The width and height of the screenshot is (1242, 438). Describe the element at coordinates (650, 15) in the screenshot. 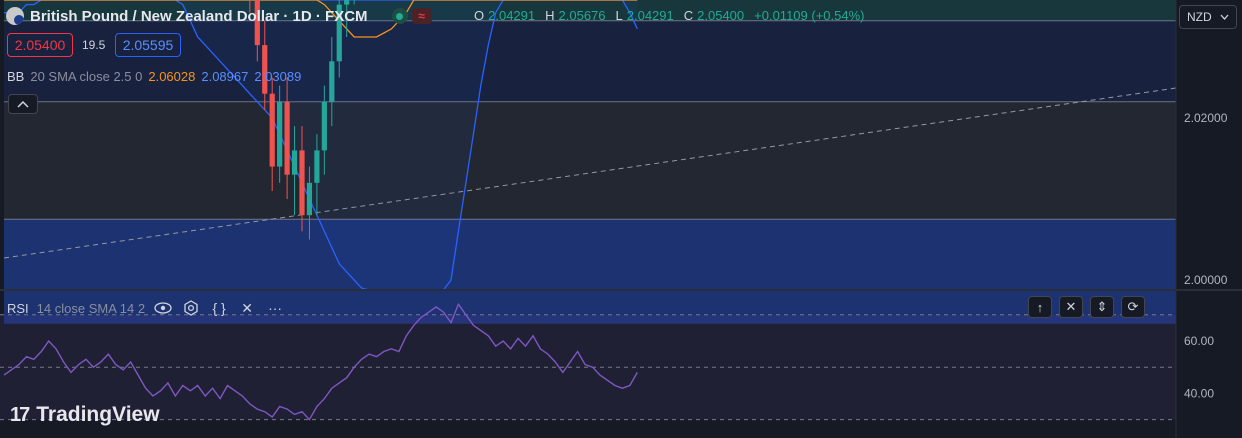

I see `ohlc-low: 2.04291` at that location.